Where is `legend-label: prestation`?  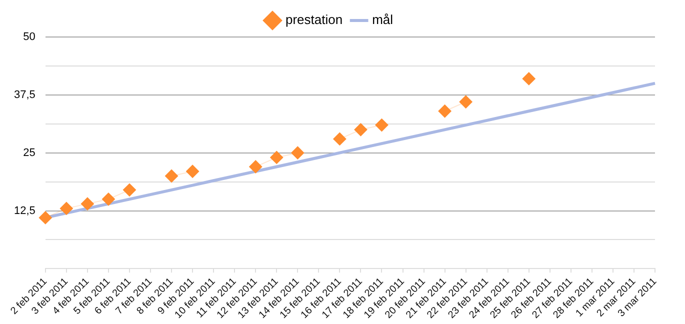 legend-label: prestation is located at coordinates (314, 20).